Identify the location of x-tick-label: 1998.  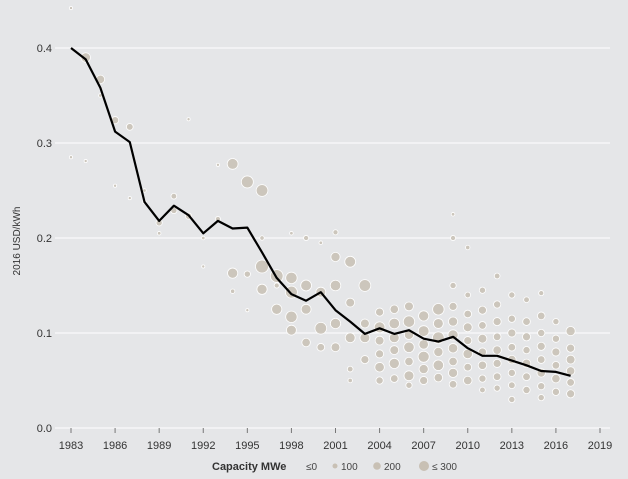
(291, 446).